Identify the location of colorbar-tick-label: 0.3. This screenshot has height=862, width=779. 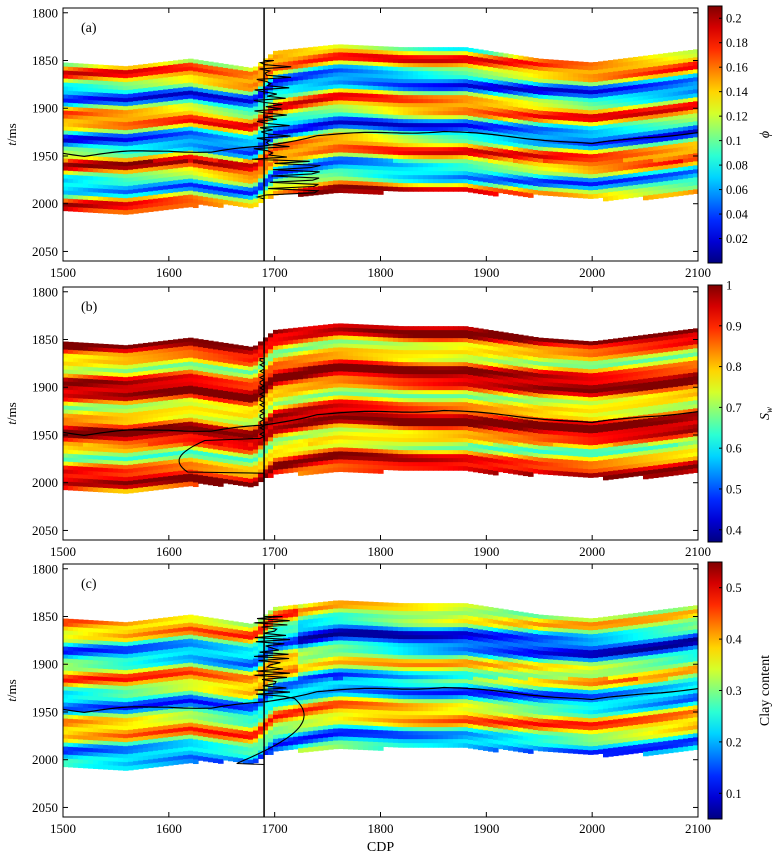
(734, 691).